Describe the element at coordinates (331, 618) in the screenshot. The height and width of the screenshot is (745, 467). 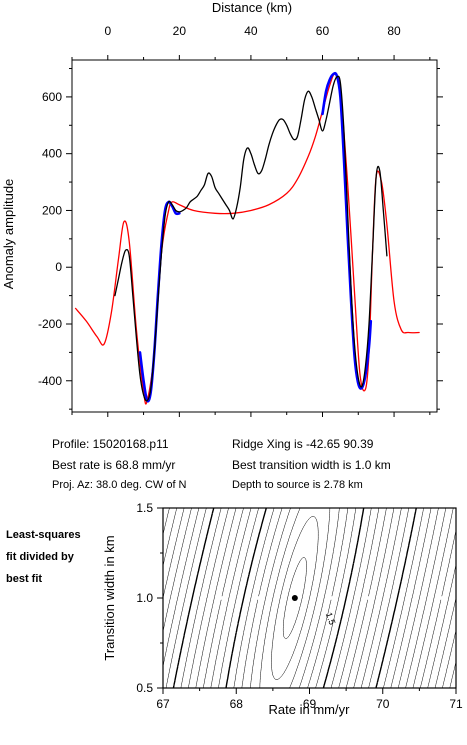
I see `contour-label: 1.5` at that location.